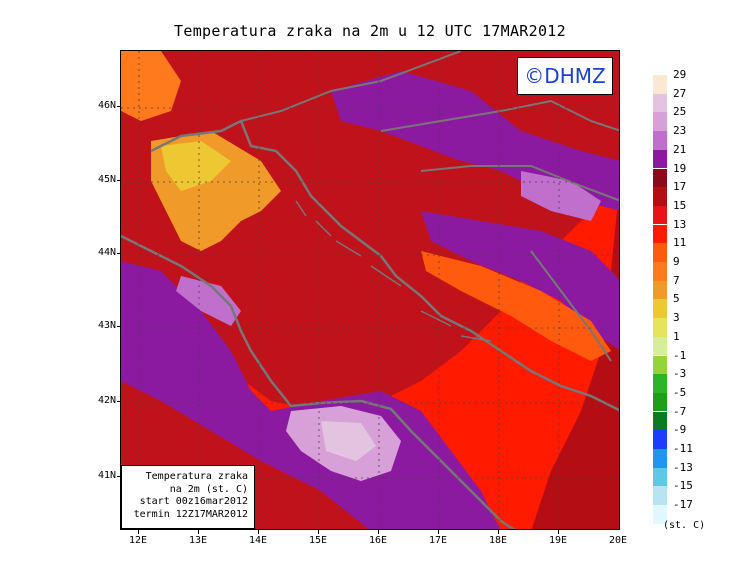  Describe the element at coordinates (498, 540) in the screenshot. I see `lon-label-18e: 18E` at that location.